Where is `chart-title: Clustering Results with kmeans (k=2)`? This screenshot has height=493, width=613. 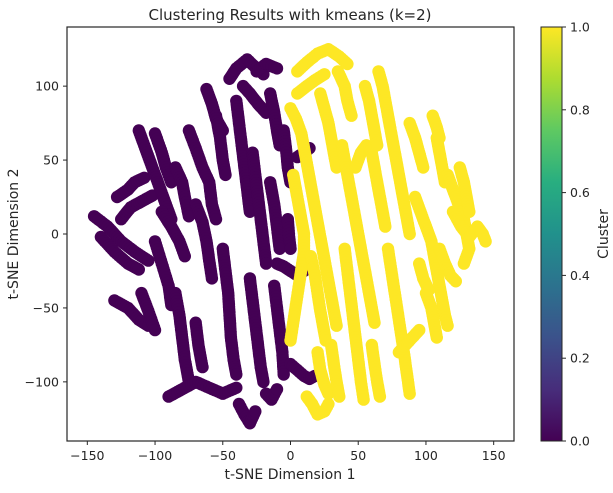 chart-title: Clustering Results with kmeans (k=2) is located at coordinates (289, 15).